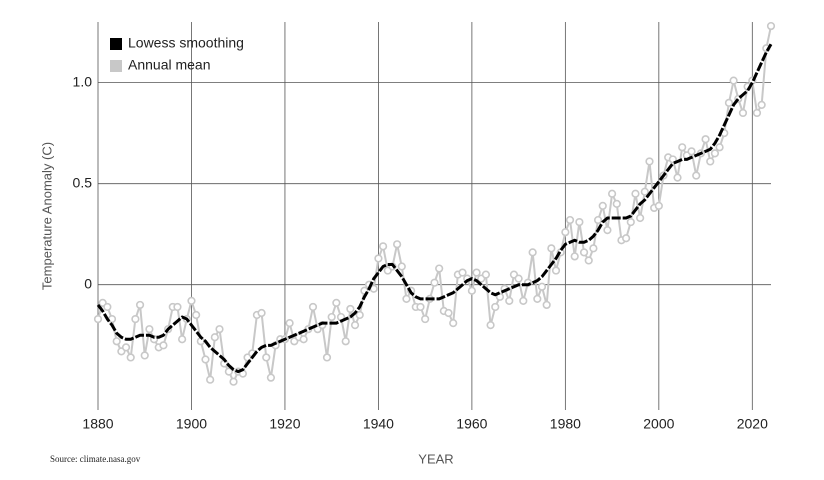 The image size is (824, 480). What do you see at coordinates (565, 424) in the screenshot?
I see `x-tick-label: 1980` at bounding box center [565, 424].